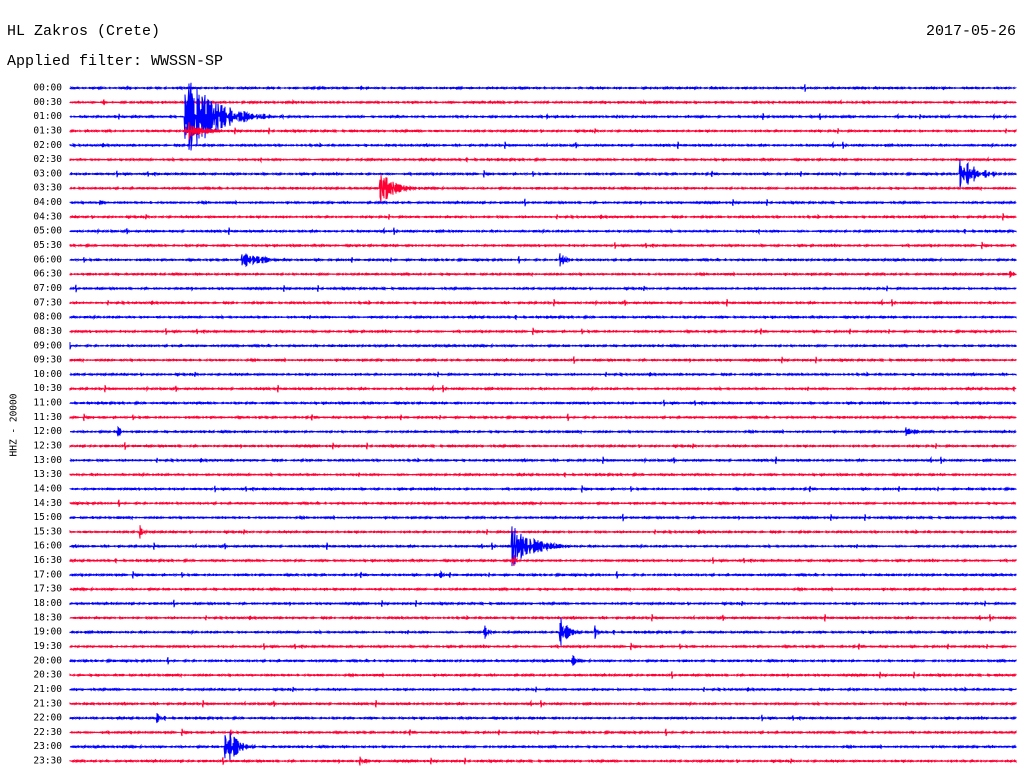 Image resolution: width=1024 pixels, height=780 pixels. I want to click on row-time-label: 09:30, so click(47, 360).